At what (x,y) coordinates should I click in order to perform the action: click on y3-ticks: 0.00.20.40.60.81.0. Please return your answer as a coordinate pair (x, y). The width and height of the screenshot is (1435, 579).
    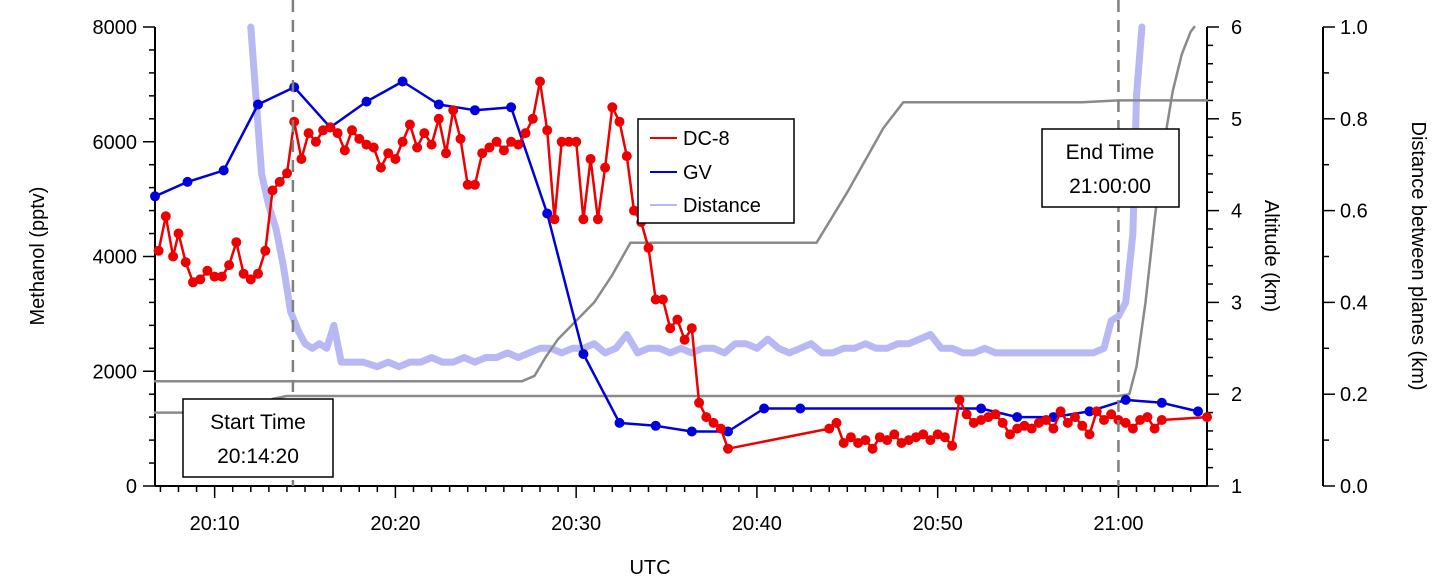
    Looking at the image, I should click on (1345, 257).